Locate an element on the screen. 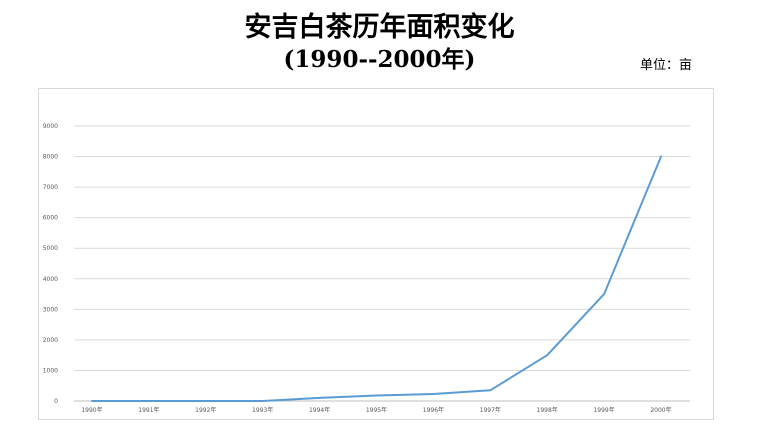 Image resolution: width=759 pixels, height=433 pixels. x-tick-label: 1990年 is located at coordinates (91, 410).